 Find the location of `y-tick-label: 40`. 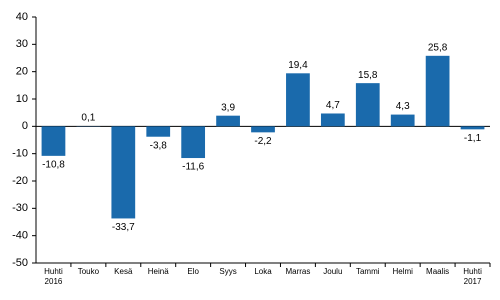

y-tick-label: 40 is located at coordinates (22, 17).